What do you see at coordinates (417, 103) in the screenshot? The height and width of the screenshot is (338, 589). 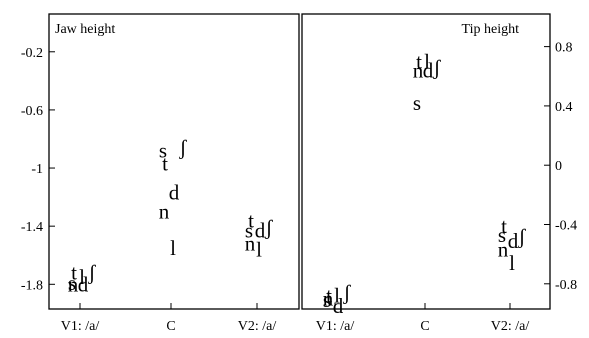 I see `tip-point-c-s: s` at bounding box center [417, 103].